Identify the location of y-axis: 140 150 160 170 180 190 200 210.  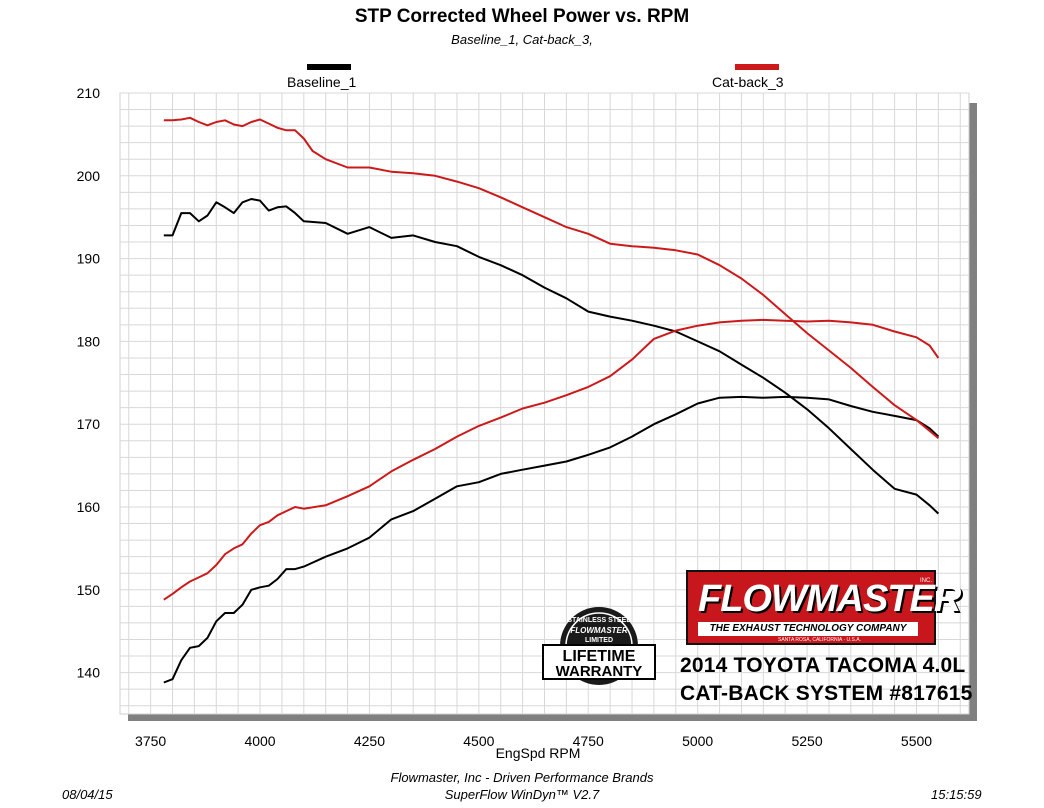
(89, 383).